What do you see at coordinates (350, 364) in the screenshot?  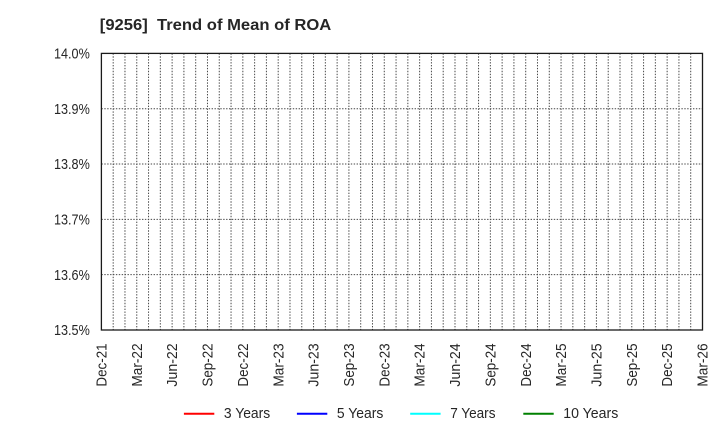 I see `svg-text: Sep-23` at bounding box center [350, 364].